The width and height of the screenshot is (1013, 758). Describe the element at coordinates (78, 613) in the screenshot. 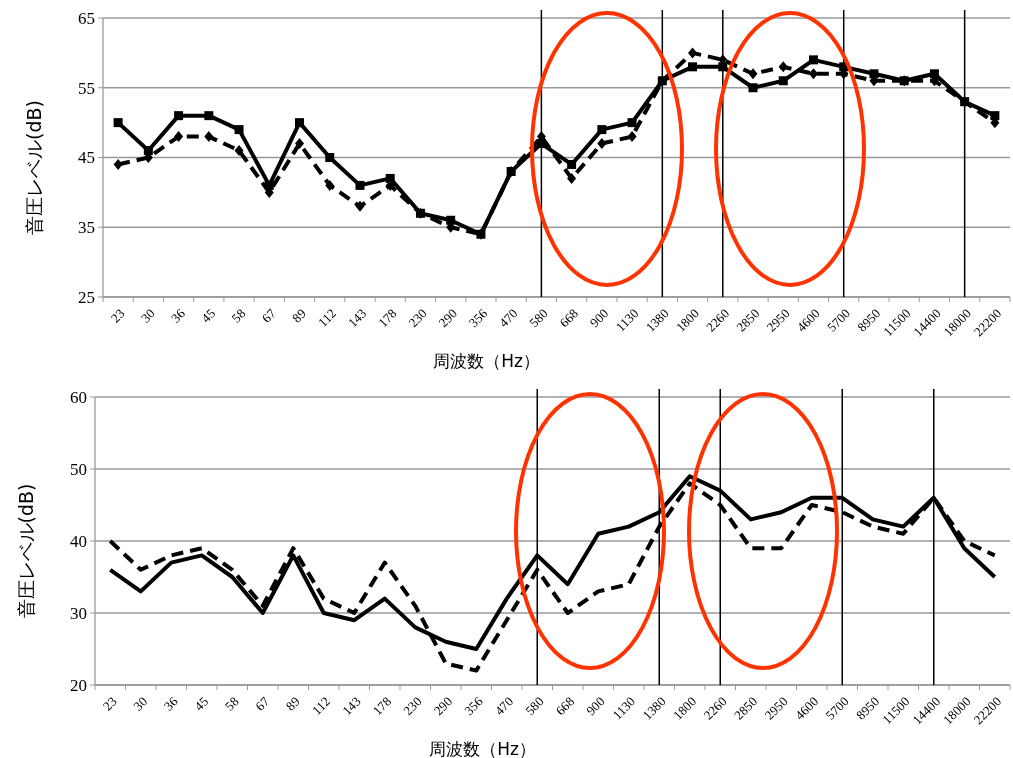

I see `y-tick-label: 30` at that location.